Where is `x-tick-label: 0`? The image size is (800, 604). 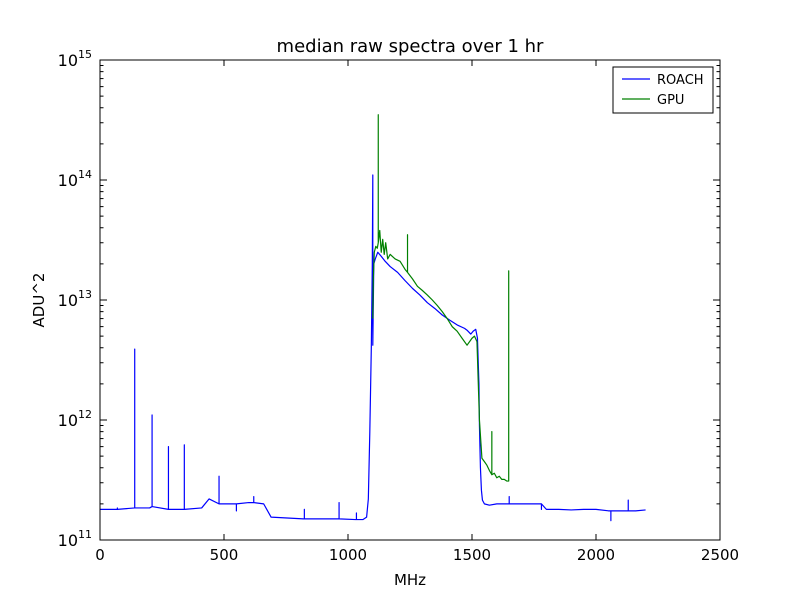 x-tick-label: 0 is located at coordinates (100, 555).